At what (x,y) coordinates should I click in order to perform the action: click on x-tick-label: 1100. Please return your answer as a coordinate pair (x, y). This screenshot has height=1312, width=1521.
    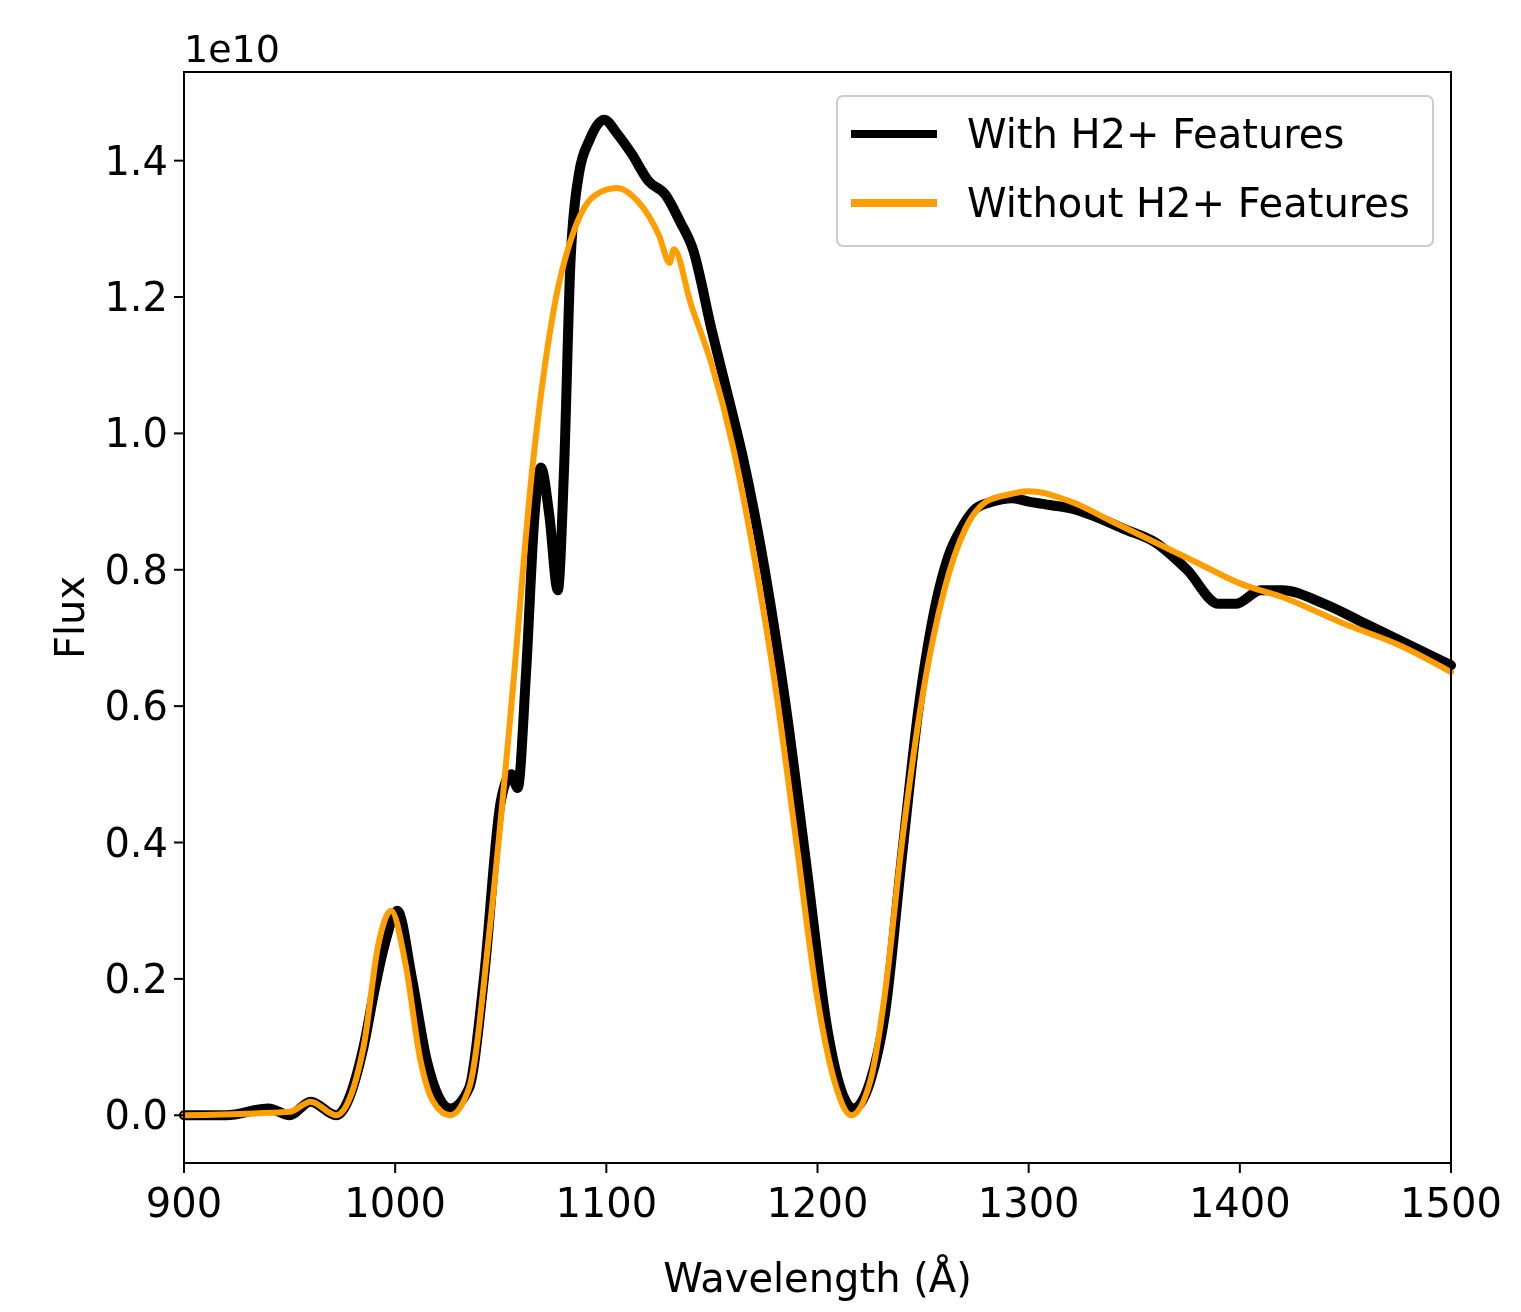
    Looking at the image, I should click on (606, 1203).